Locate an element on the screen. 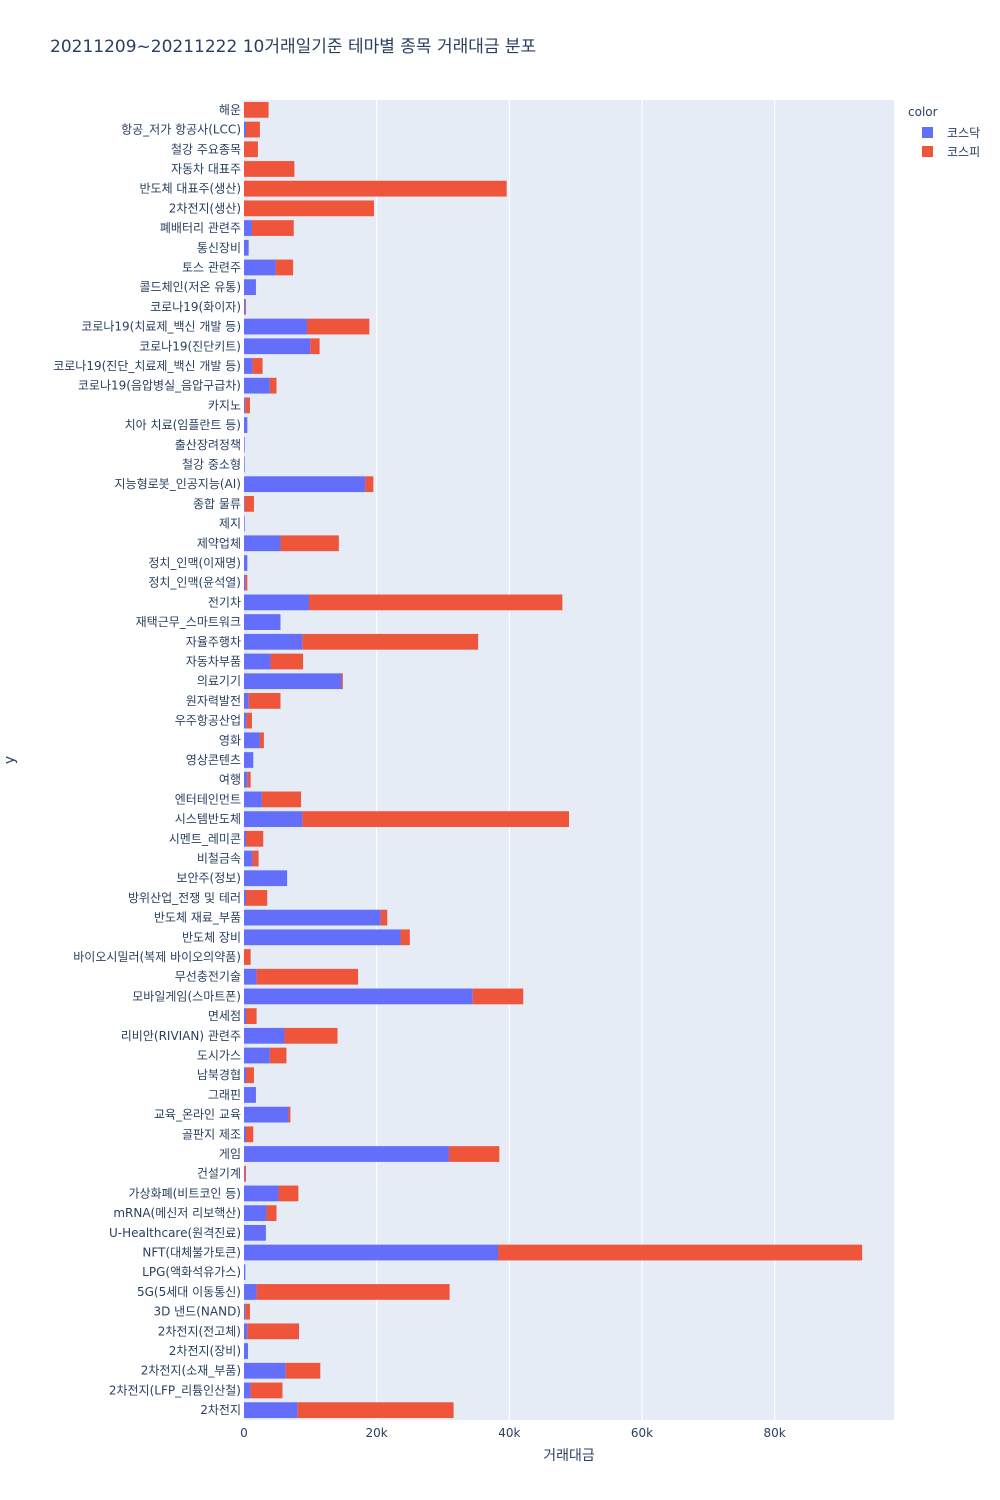 This screenshot has width=1000, height=1500. legend-item-kospi: 코스피 is located at coordinates (951, 151).